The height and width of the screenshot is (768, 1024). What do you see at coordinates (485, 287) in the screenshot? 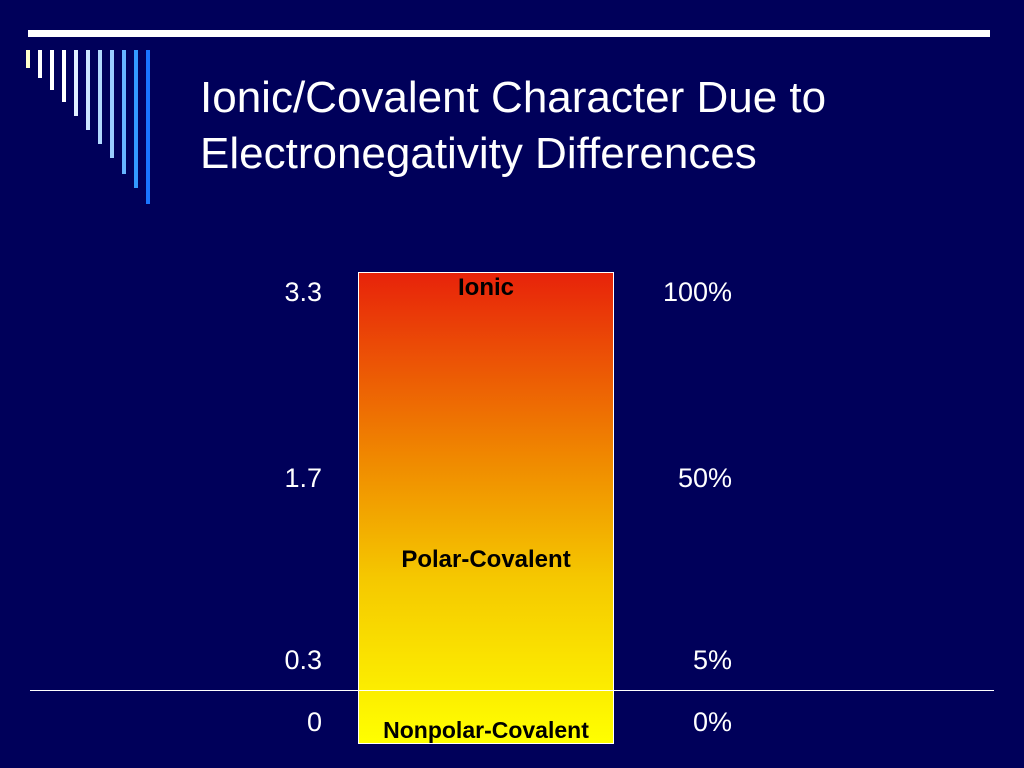
I see `ionic-label: Ionic` at bounding box center [485, 287].